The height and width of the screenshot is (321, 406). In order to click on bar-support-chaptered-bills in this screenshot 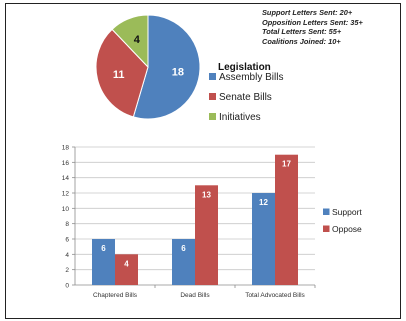, I will do `click(103, 262)`.